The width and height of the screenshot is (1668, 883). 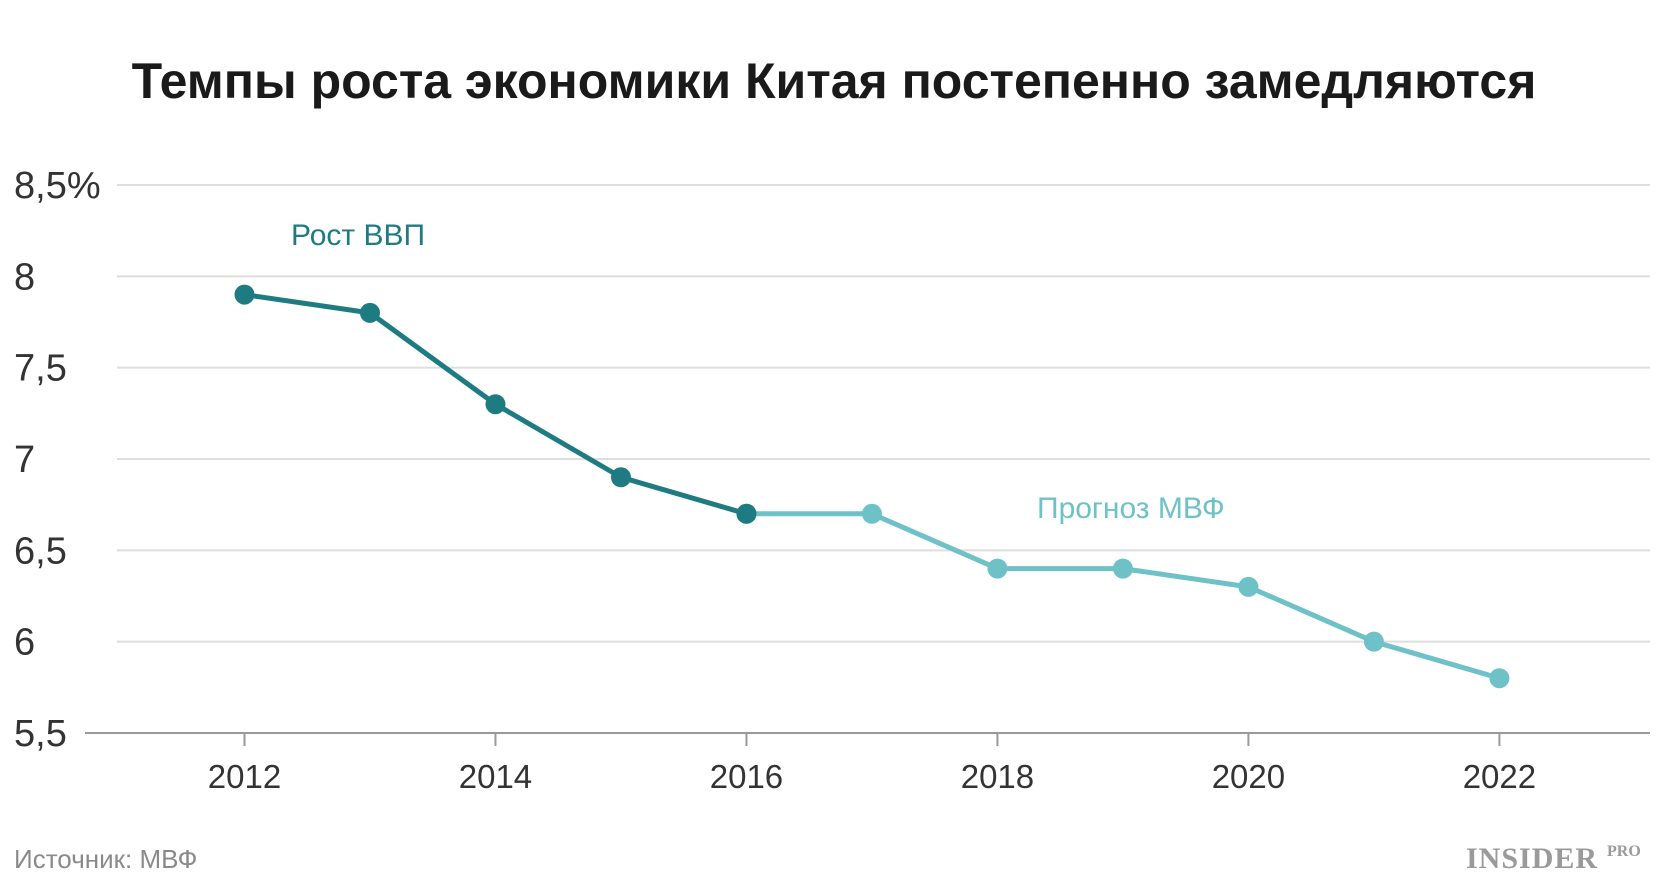 What do you see at coordinates (40, 551) in the screenshot?
I see `y-tick-label: 6,5` at bounding box center [40, 551].